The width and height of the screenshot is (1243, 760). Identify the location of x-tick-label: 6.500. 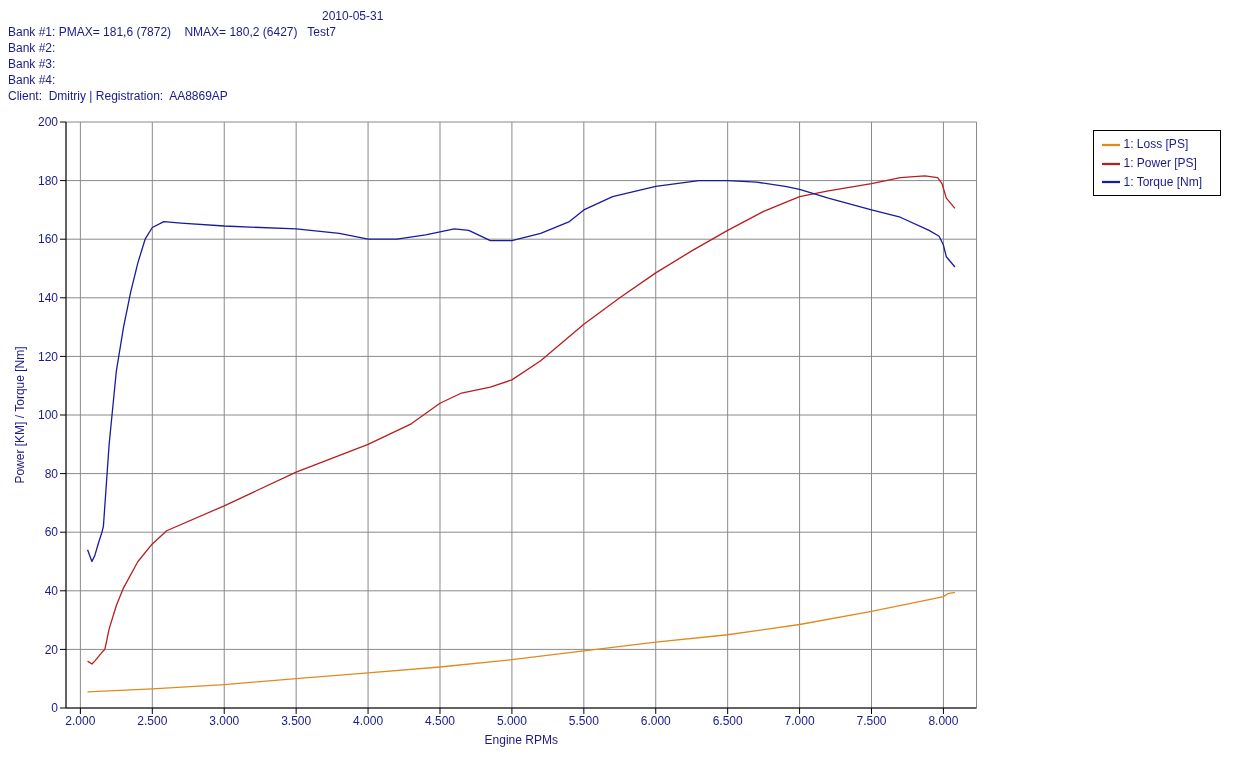
(728, 720).